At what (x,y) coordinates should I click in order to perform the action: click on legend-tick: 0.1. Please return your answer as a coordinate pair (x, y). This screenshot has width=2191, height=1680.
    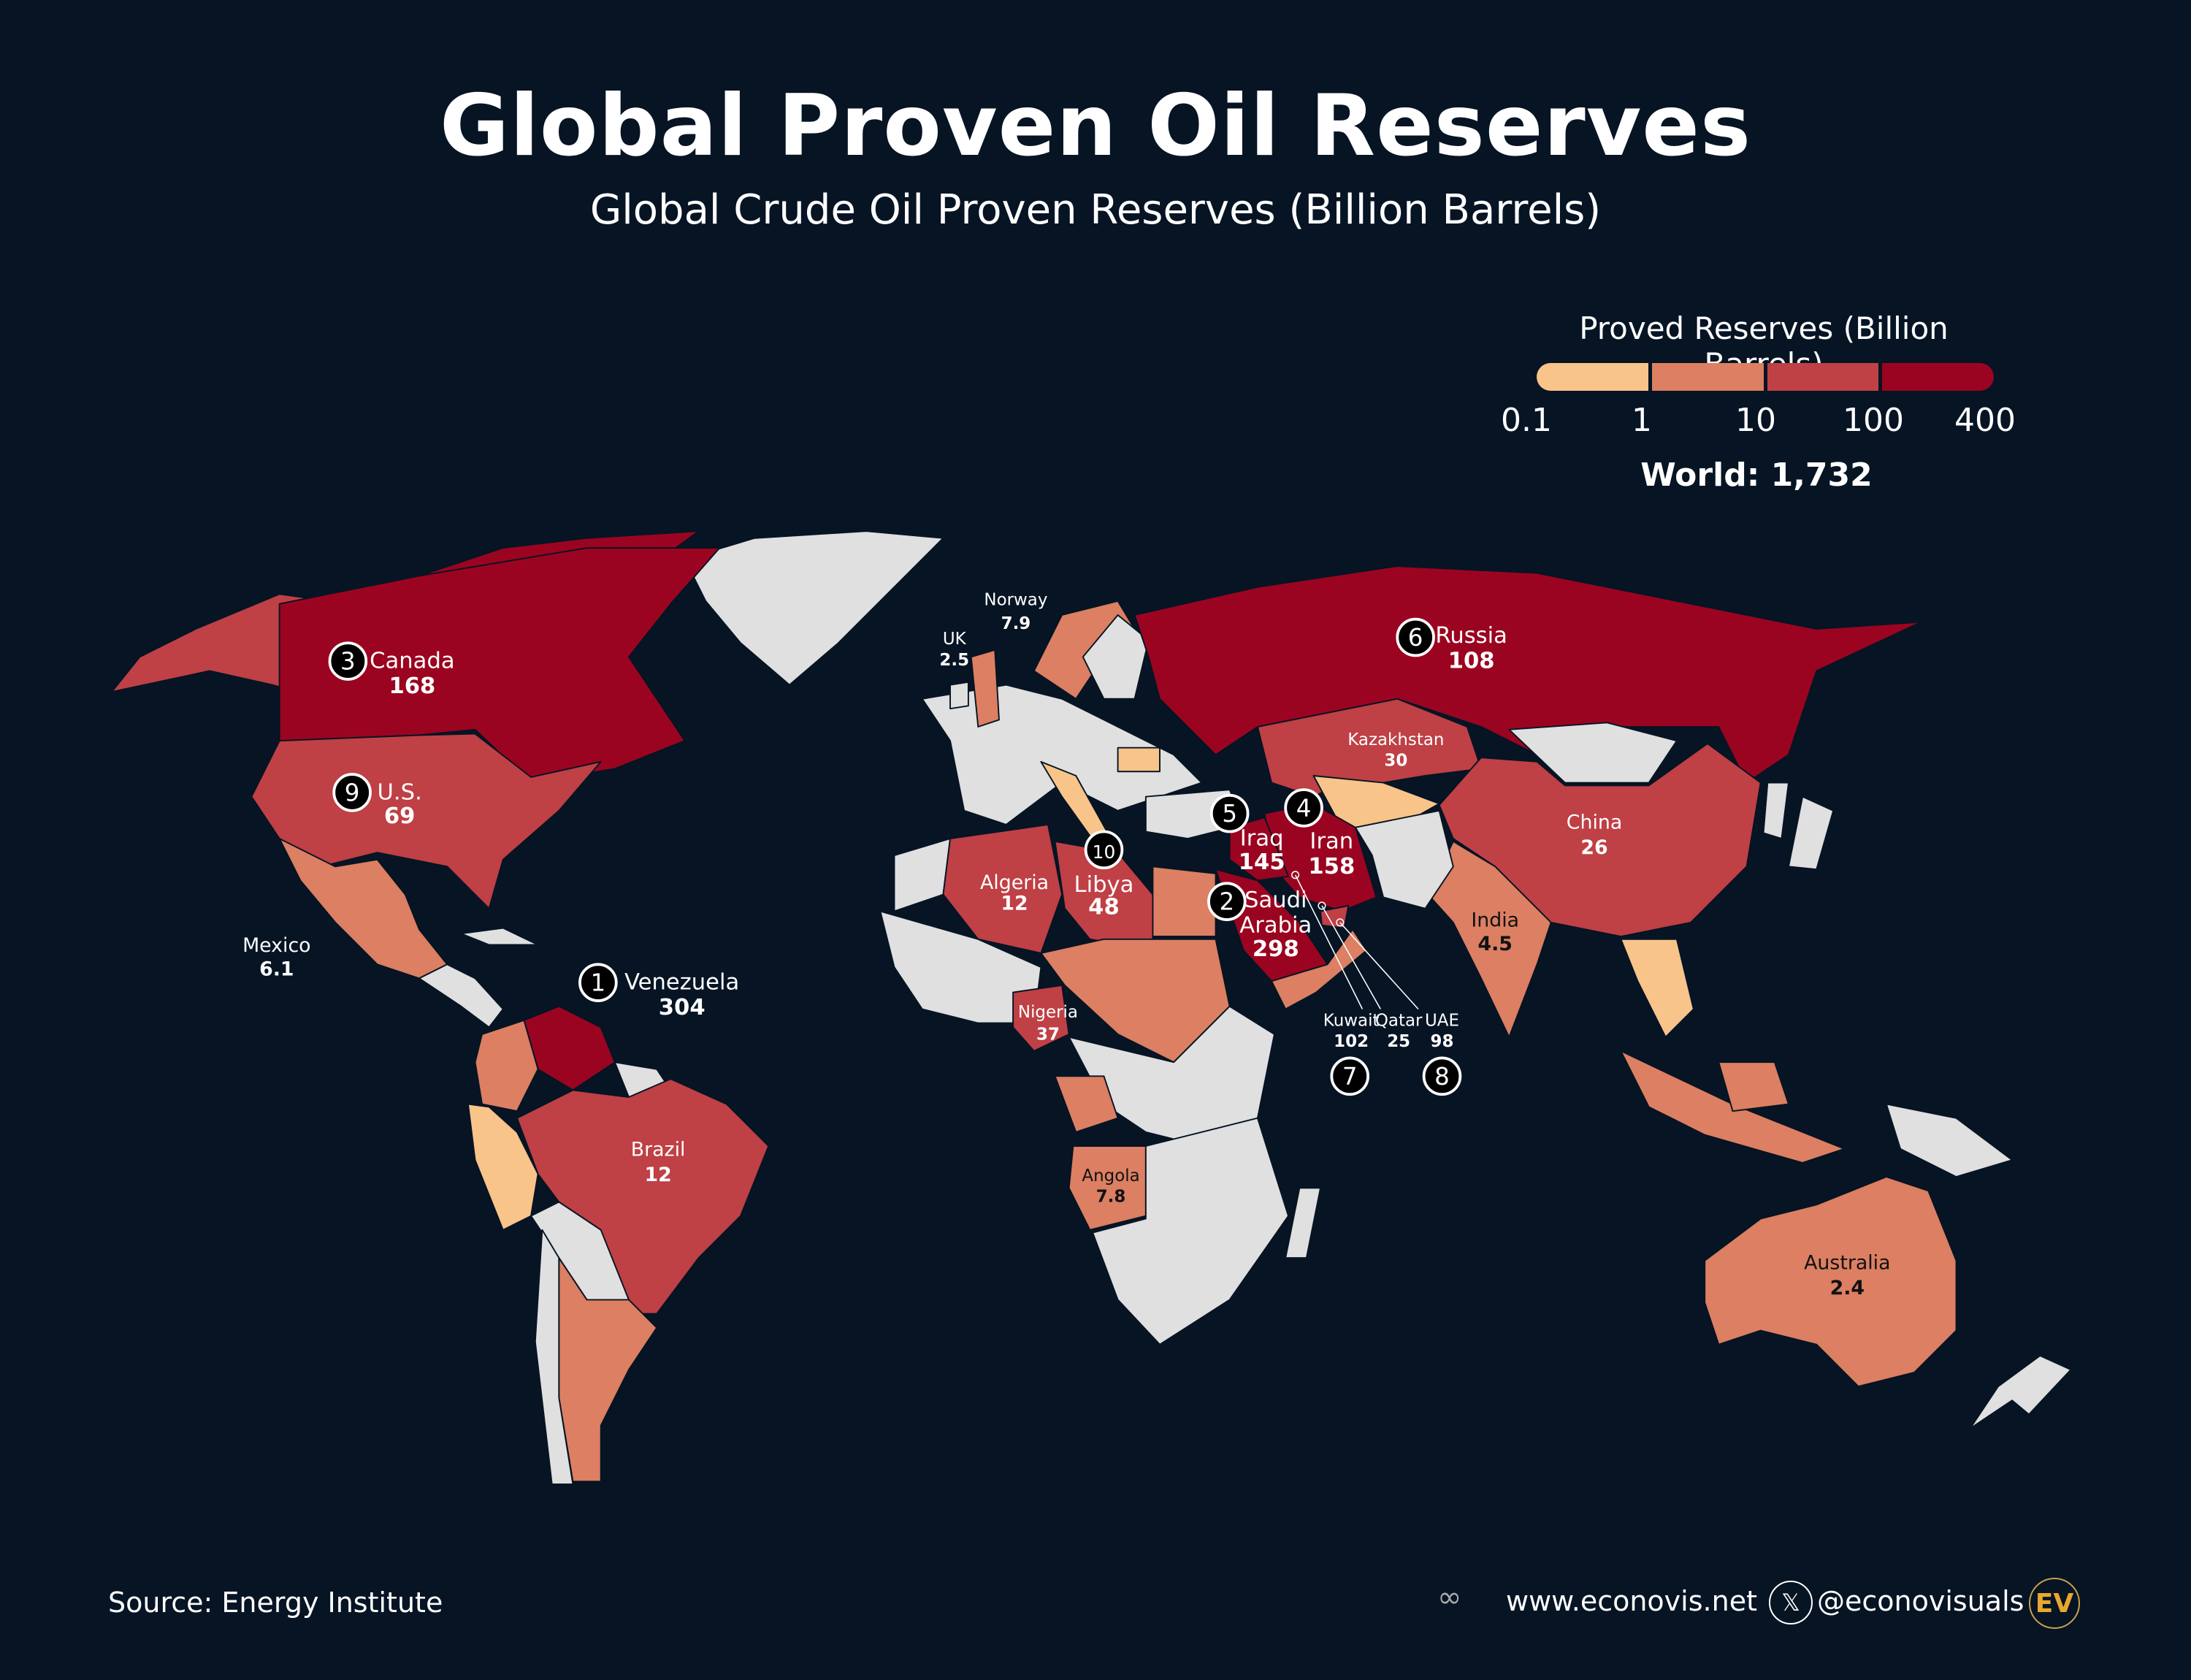
    Looking at the image, I should click on (1526, 421).